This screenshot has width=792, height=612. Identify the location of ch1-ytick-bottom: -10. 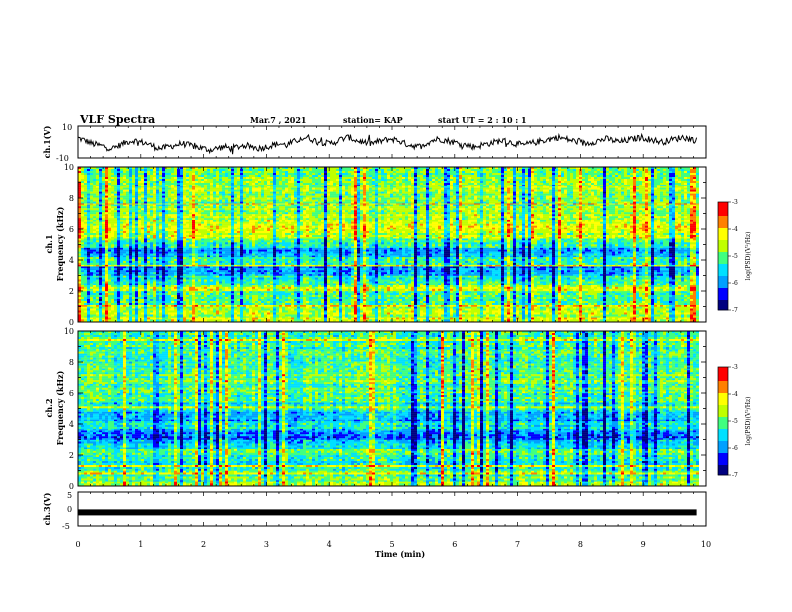
(62, 158).